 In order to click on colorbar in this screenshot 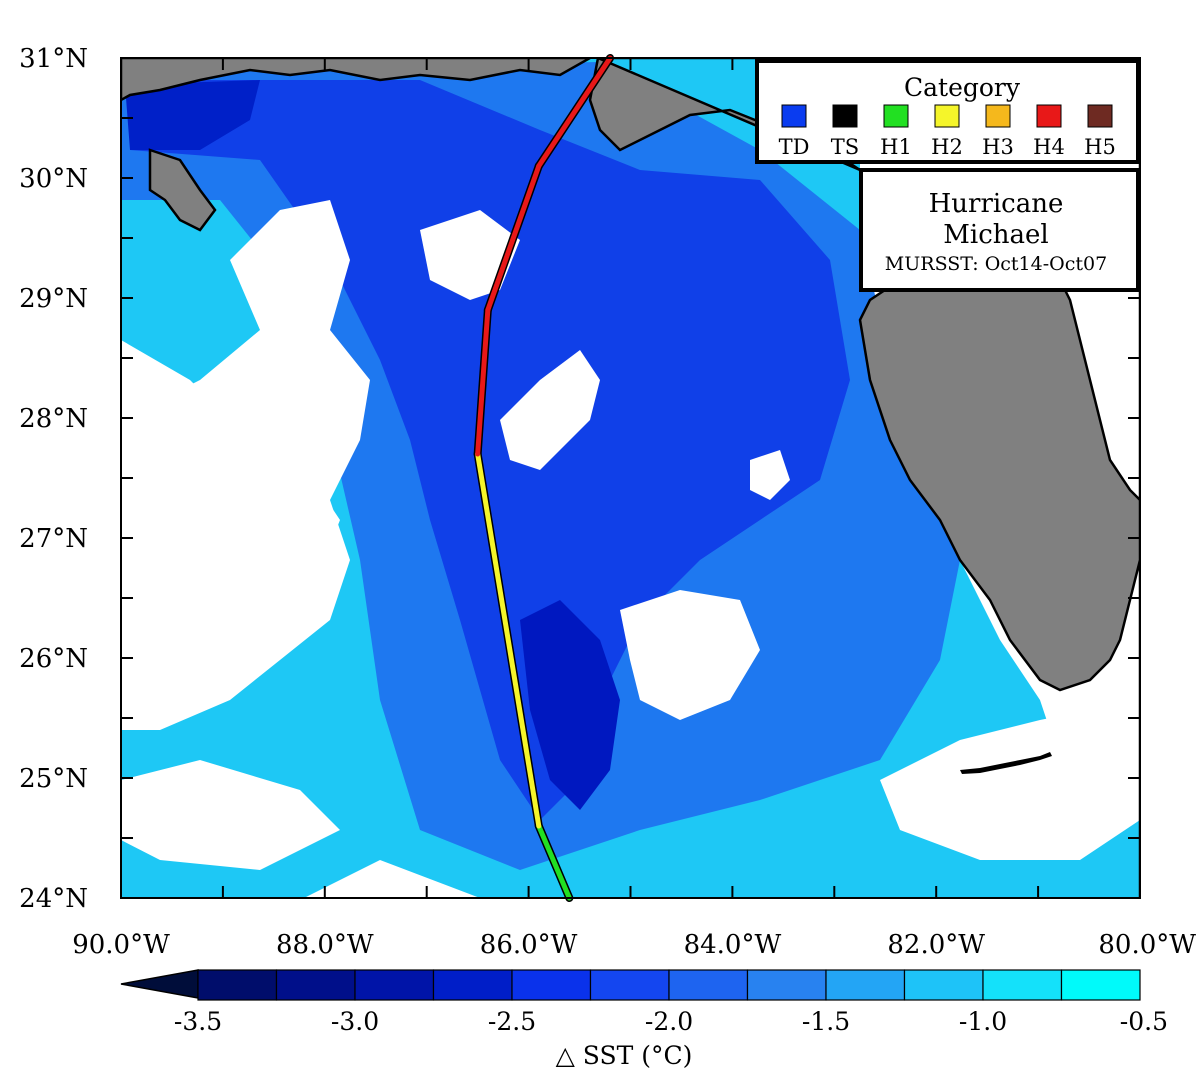, I will do `click(630, 985)`.